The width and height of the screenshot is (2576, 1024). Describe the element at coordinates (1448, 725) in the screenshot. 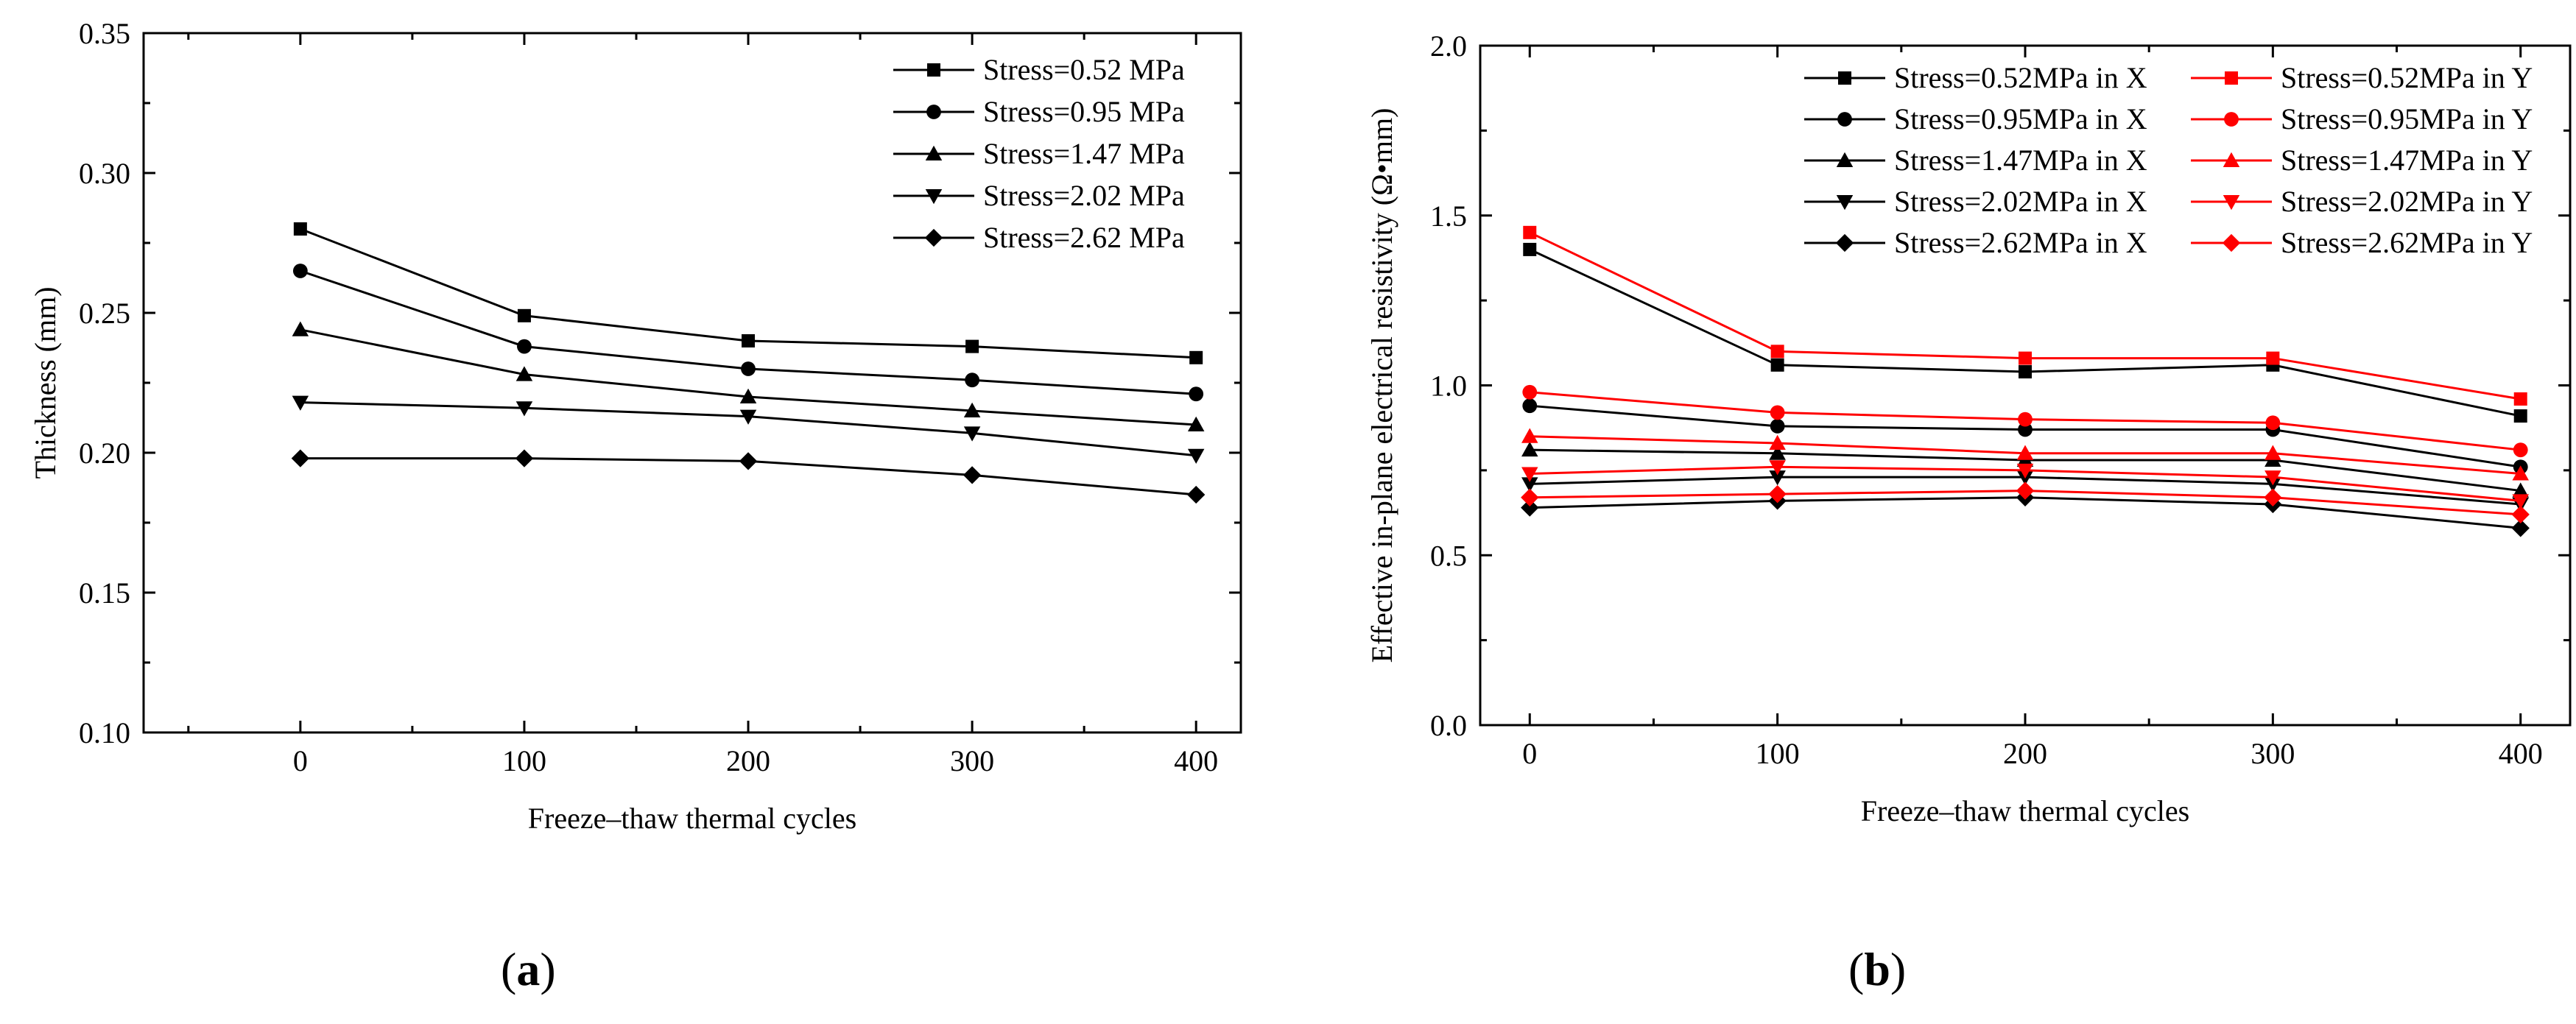

I see `y-tick-label: 0.0` at that location.